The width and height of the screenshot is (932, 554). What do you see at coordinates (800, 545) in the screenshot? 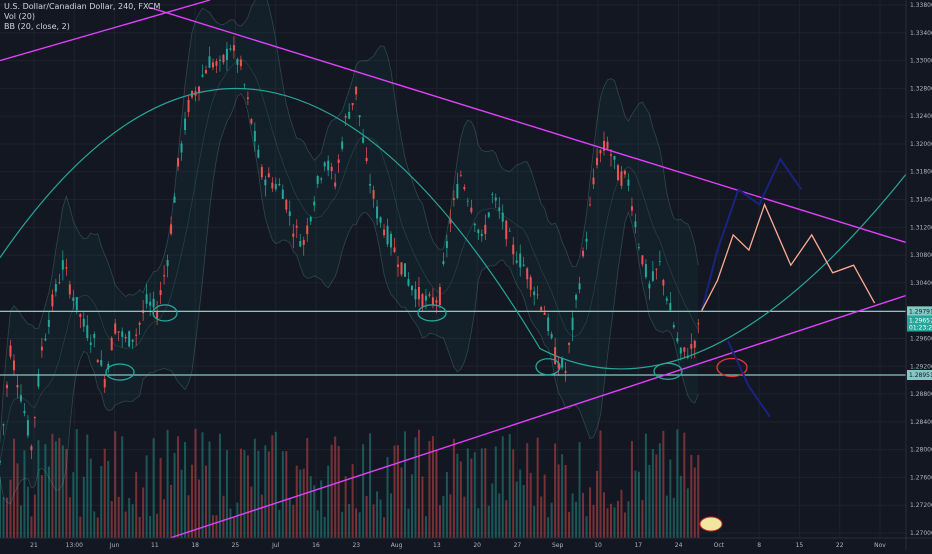
I see `x-tick-label: 15` at bounding box center [800, 545].